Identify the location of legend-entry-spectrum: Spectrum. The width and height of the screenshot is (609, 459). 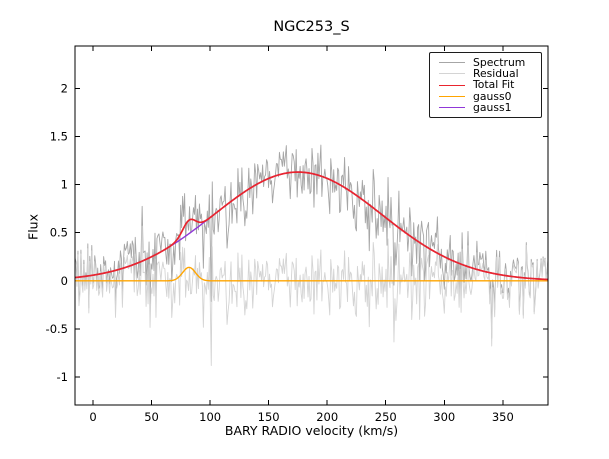
(488, 62).